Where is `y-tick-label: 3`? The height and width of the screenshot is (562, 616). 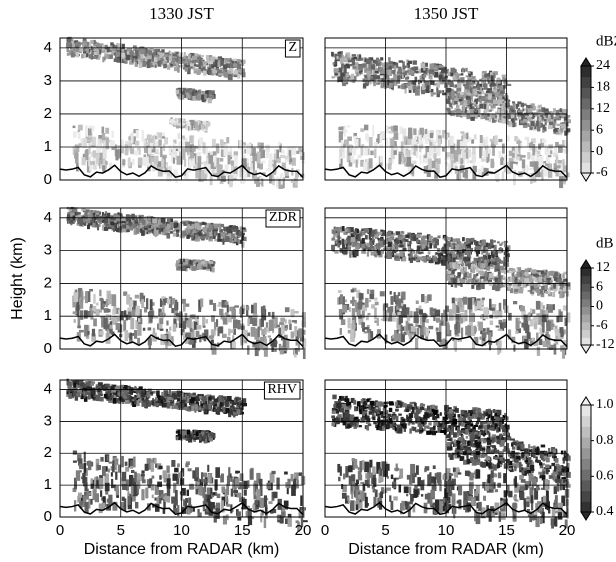
y-tick-label: 3 is located at coordinates (48, 250).